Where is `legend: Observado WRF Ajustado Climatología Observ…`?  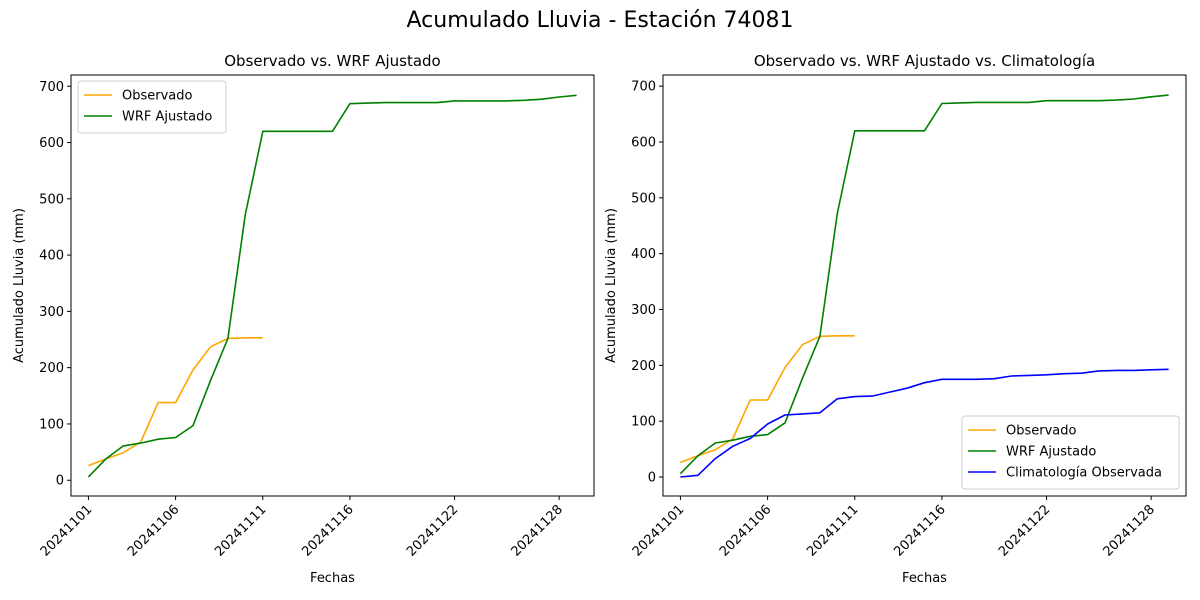 legend: Observado WRF Ajustado Climatología Observ… is located at coordinates (1070, 452).